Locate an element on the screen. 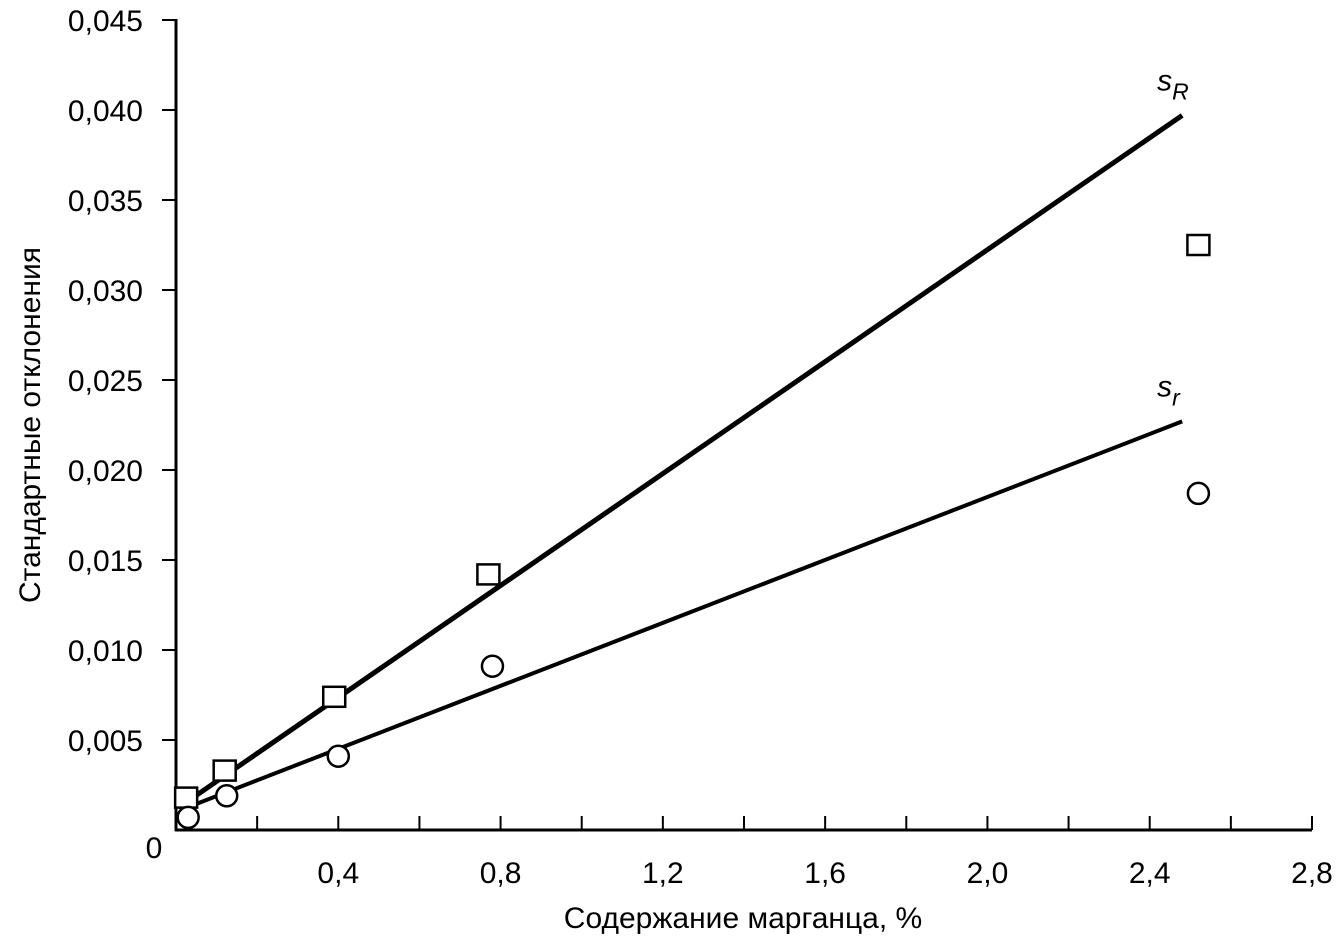  y-tick-label: 0,025 is located at coordinates (105, 381).